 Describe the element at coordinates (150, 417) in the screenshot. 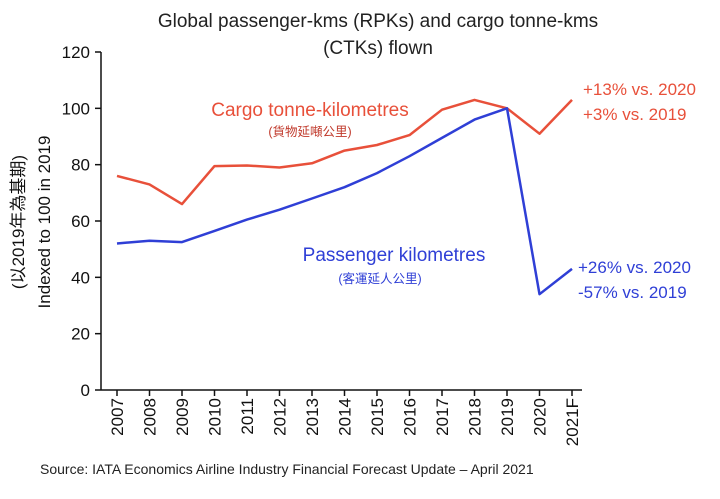

I see `x-tick-label: 2008` at that location.